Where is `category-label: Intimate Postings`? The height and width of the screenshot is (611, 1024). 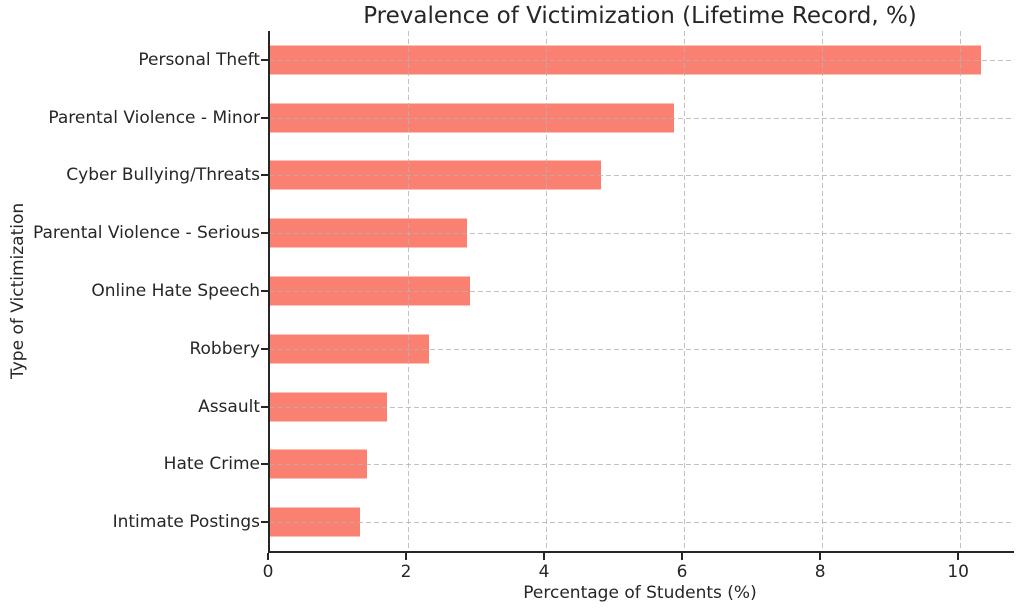 category-label: Intimate Postings is located at coordinates (186, 522).